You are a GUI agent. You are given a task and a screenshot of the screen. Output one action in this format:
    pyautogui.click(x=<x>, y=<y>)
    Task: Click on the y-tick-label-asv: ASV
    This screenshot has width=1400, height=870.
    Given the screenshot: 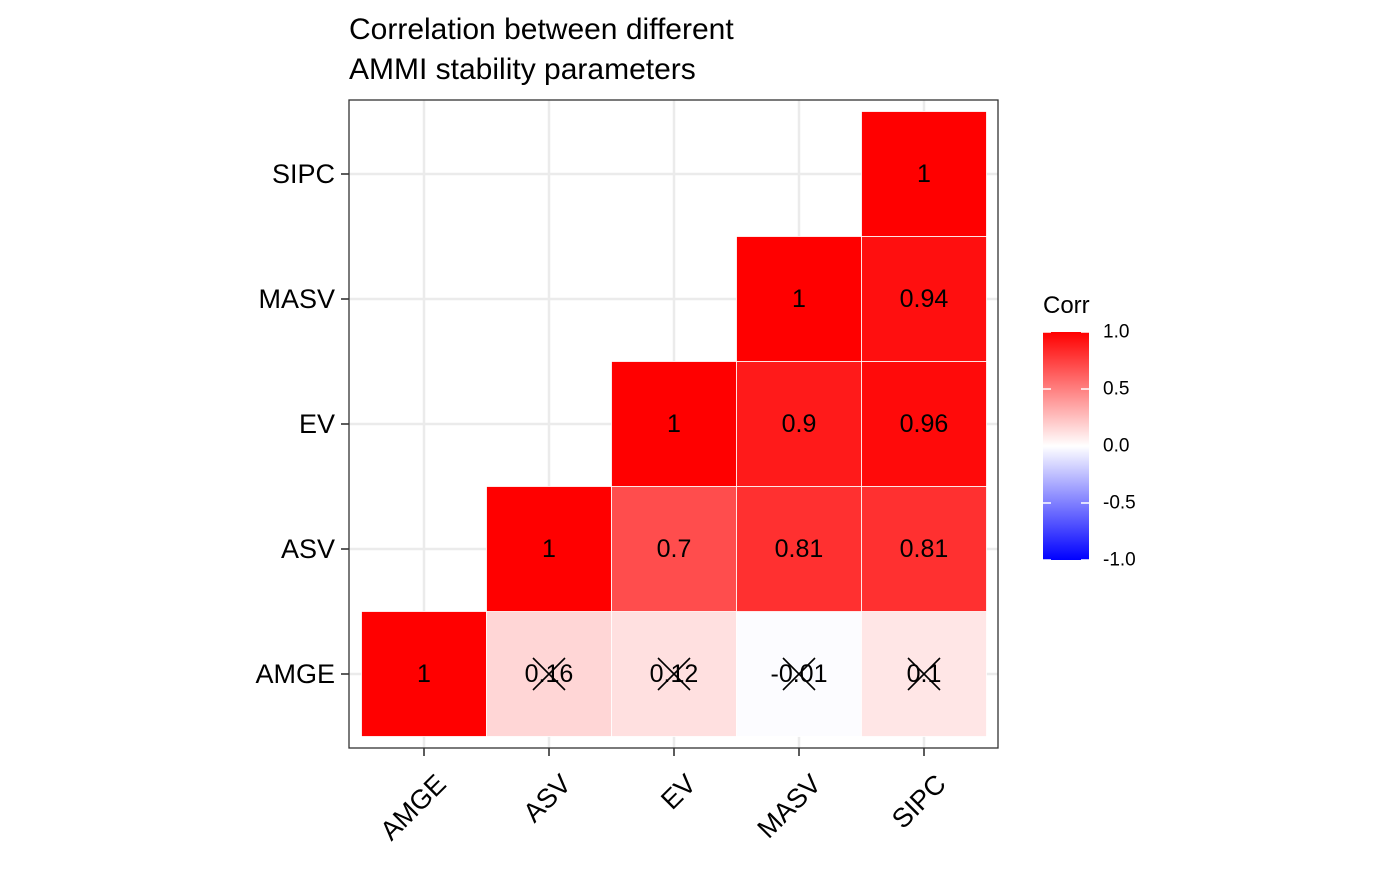 What is the action you would take?
    pyautogui.click(x=308, y=549)
    